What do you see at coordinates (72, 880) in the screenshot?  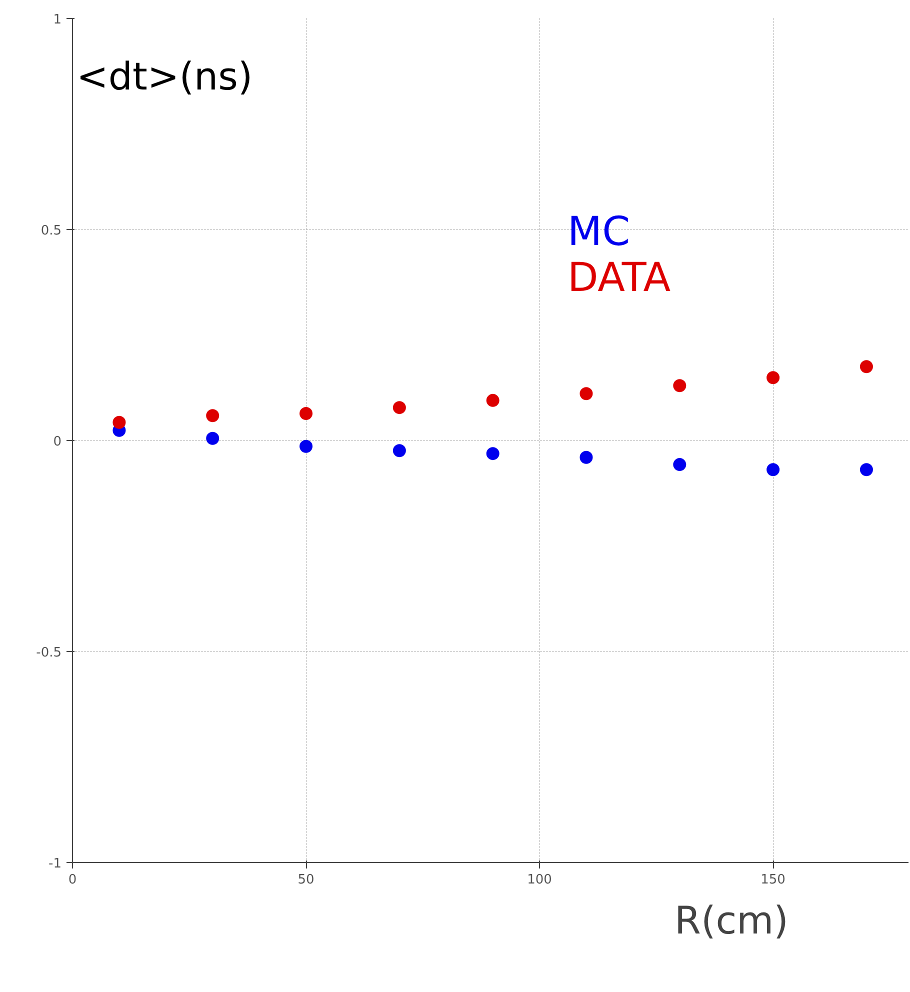 I see `x-tick-label: 0` at bounding box center [72, 880].